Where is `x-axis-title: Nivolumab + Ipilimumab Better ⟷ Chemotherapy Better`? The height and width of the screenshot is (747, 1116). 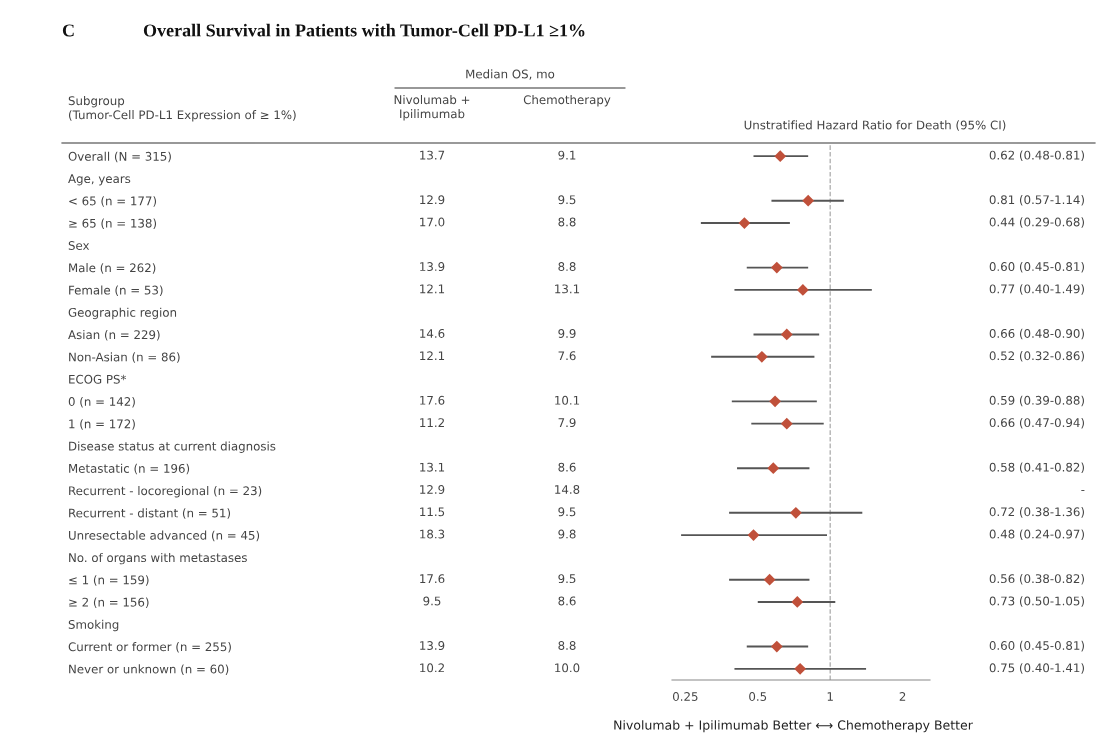
x-axis-title: Nivolumab + Ipilimumab Better ⟷ Chemotherapy Better is located at coordinates (793, 726).